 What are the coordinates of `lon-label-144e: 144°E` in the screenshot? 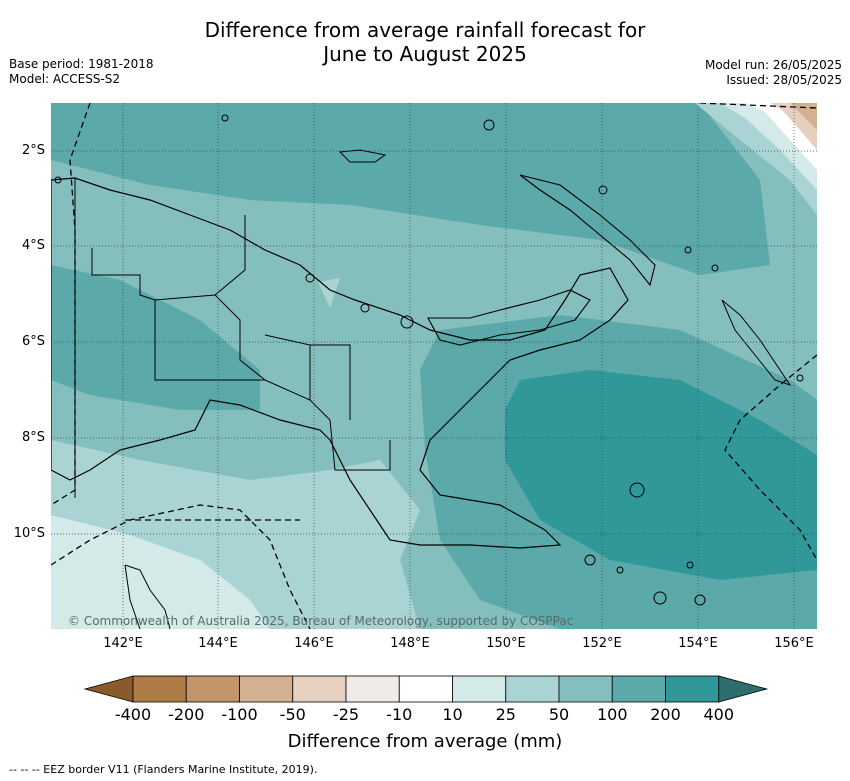 It's located at (218, 643).